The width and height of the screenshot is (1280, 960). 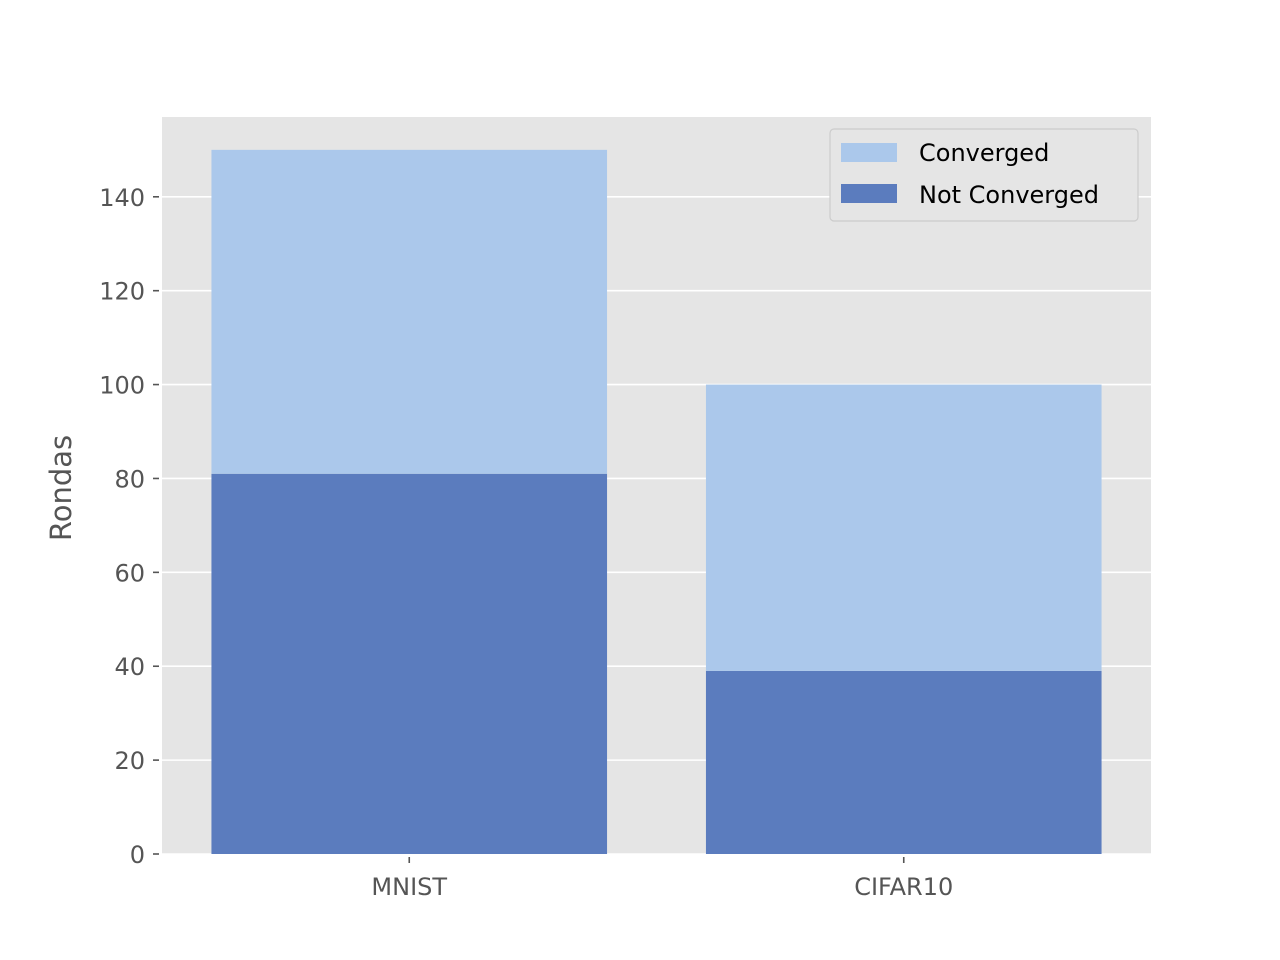 I want to click on legend-box, so click(x=984, y=175).